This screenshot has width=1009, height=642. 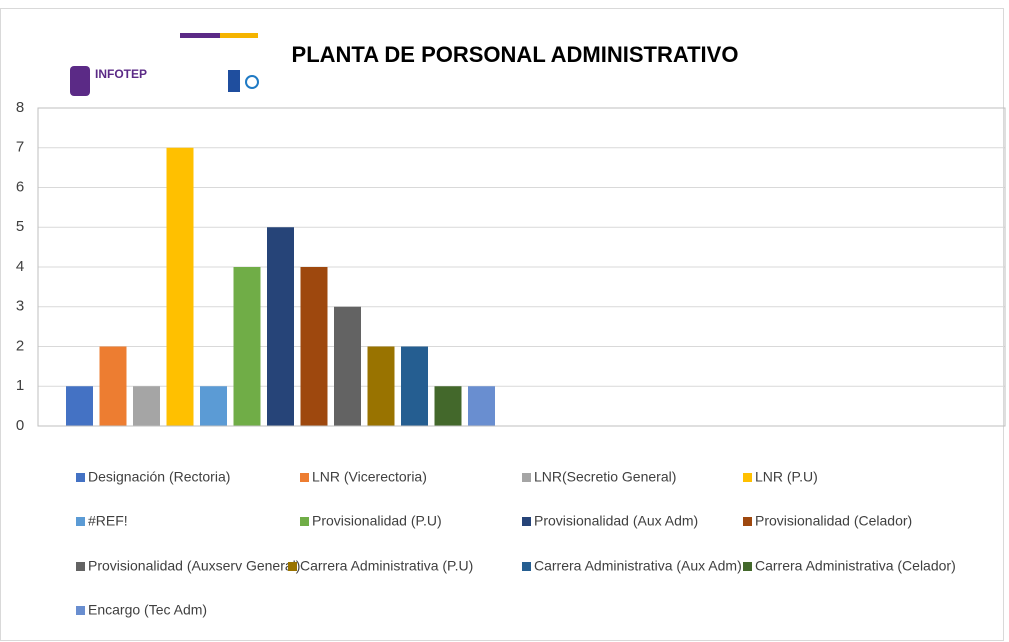 What do you see at coordinates (20, 425) in the screenshot?
I see `y-tick-label: 0` at bounding box center [20, 425].